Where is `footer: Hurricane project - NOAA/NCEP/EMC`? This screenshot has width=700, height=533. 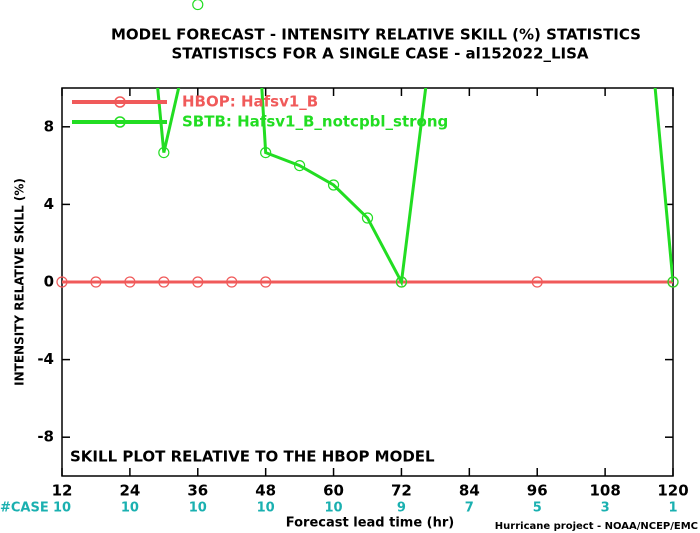
footer: Hurricane project - NOAA/NCEP/EMC is located at coordinates (596, 526).